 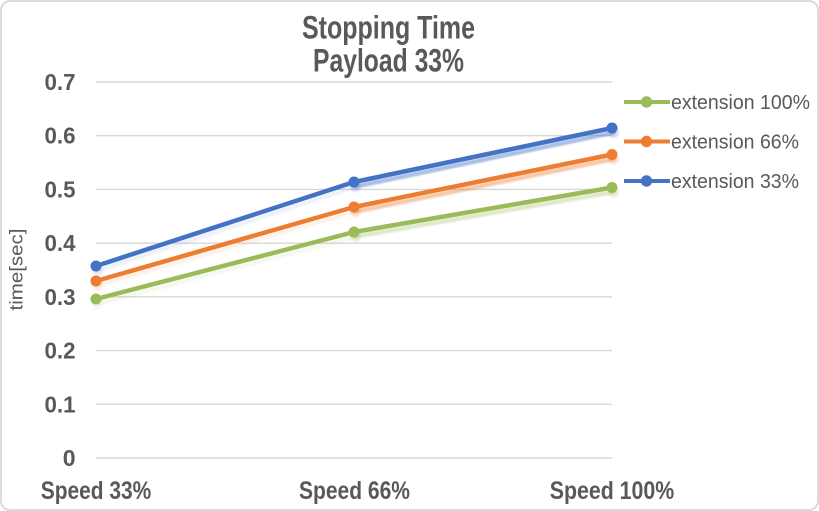 What do you see at coordinates (60, 136) in the screenshot?
I see `svg-text: 0.6` at bounding box center [60, 136].